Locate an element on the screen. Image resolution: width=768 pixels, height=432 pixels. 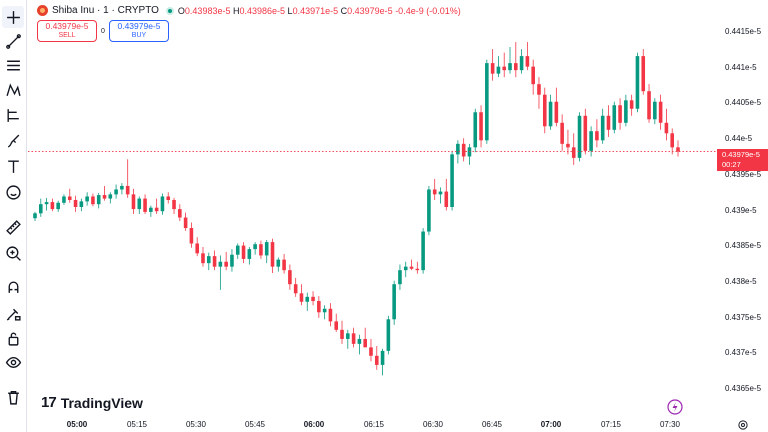
fib-icon is located at coordinates (13, 65).